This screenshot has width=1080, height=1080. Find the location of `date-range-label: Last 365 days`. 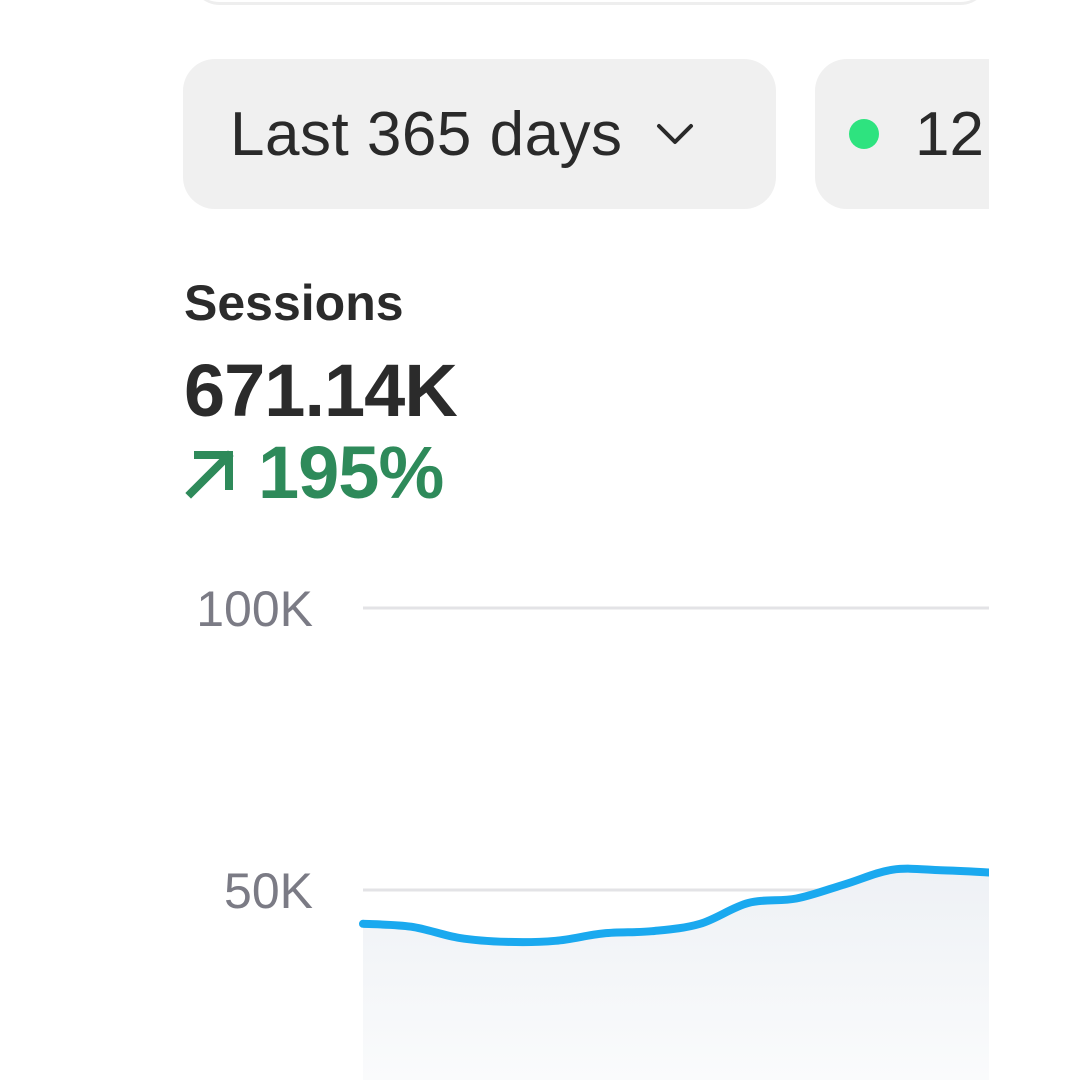

date-range-label: Last 365 days is located at coordinates (426, 134).